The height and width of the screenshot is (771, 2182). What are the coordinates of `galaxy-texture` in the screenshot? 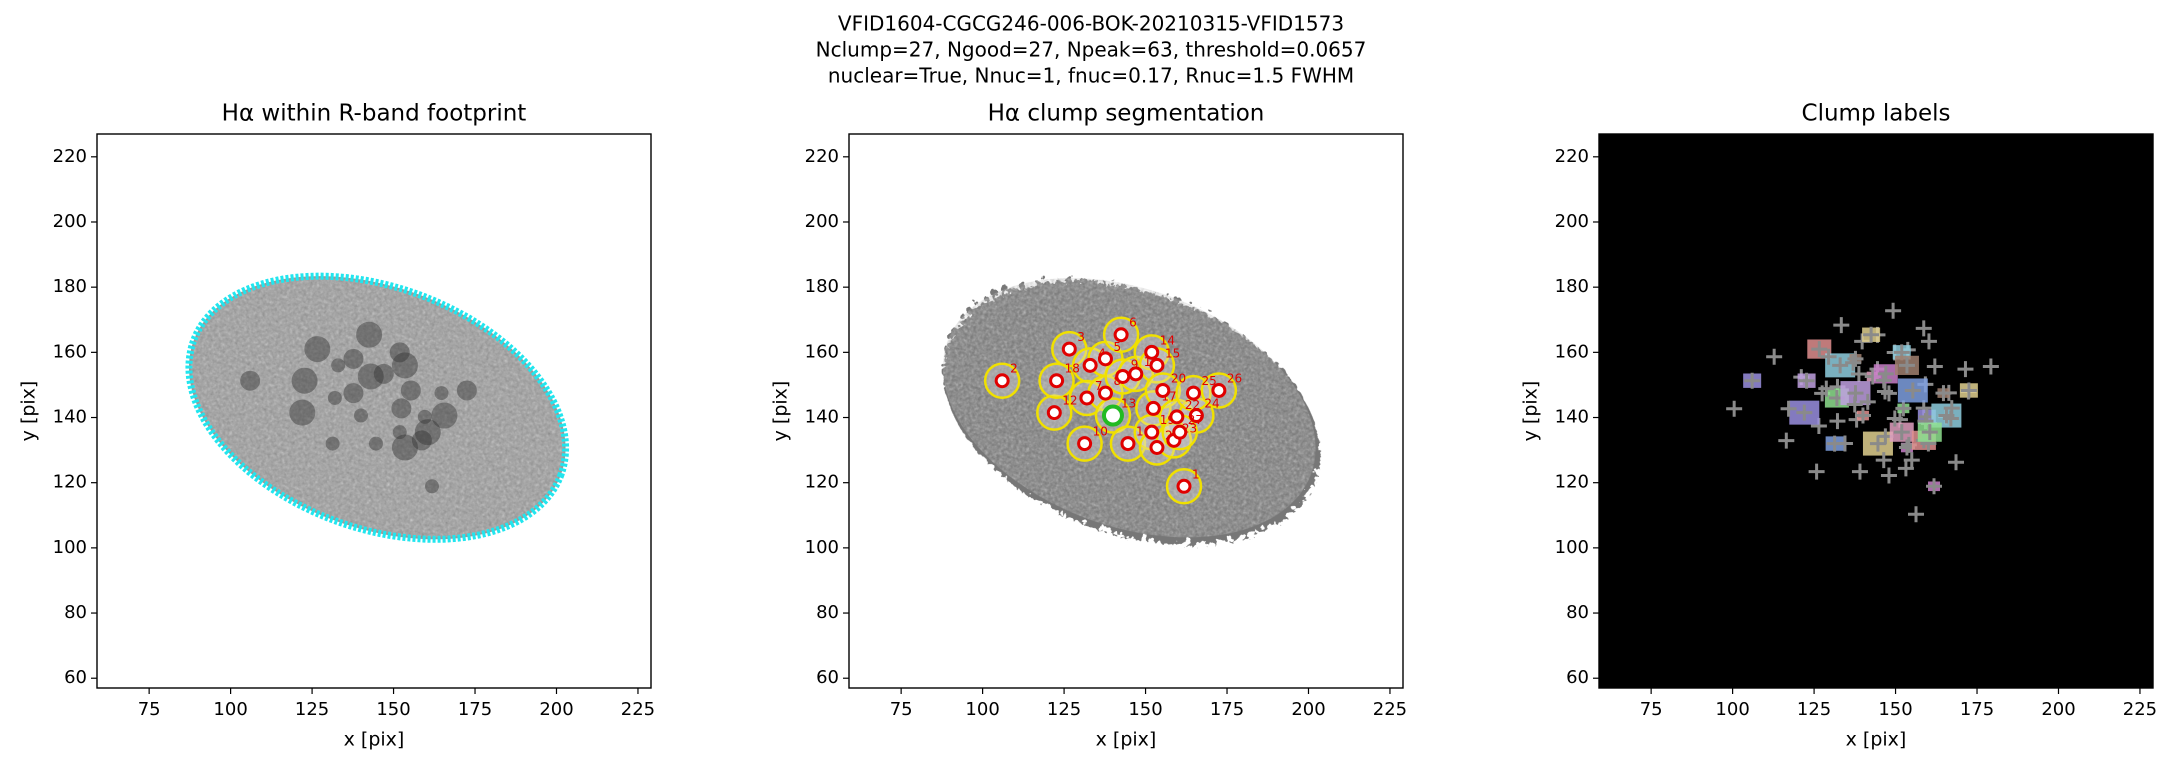 It's located at (377, 408).